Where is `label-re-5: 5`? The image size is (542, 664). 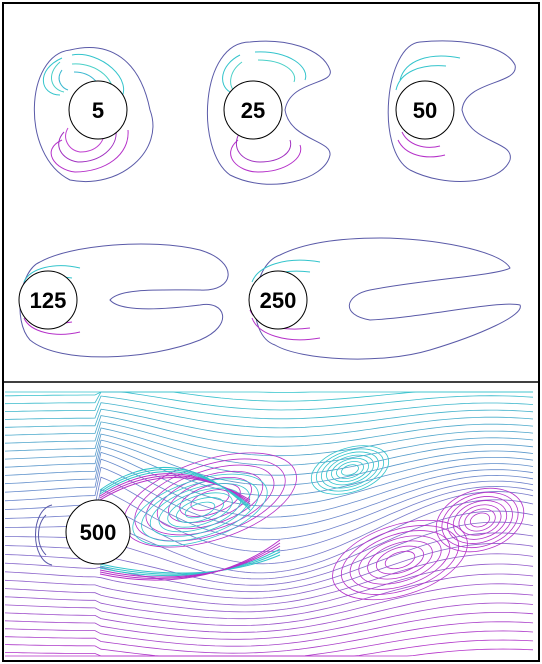
label-re-5: 5 is located at coordinates (98, 110).